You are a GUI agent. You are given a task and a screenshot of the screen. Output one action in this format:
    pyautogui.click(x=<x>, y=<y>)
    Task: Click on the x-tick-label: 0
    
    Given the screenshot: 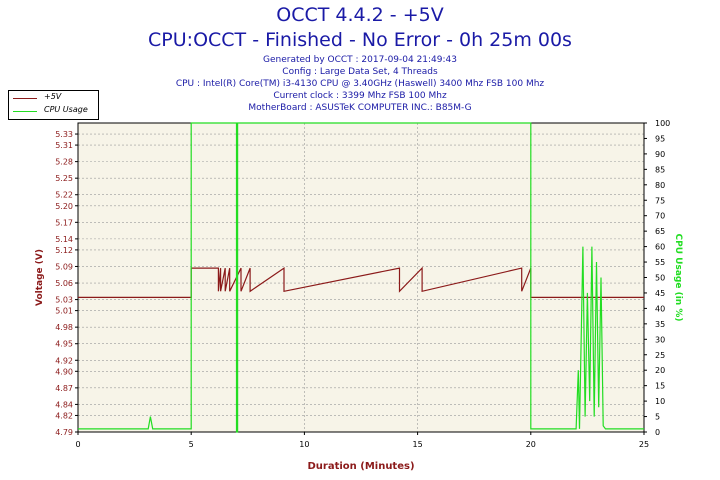 What is the action you would take?
    pyautogui.click(x=77, y=444)
    